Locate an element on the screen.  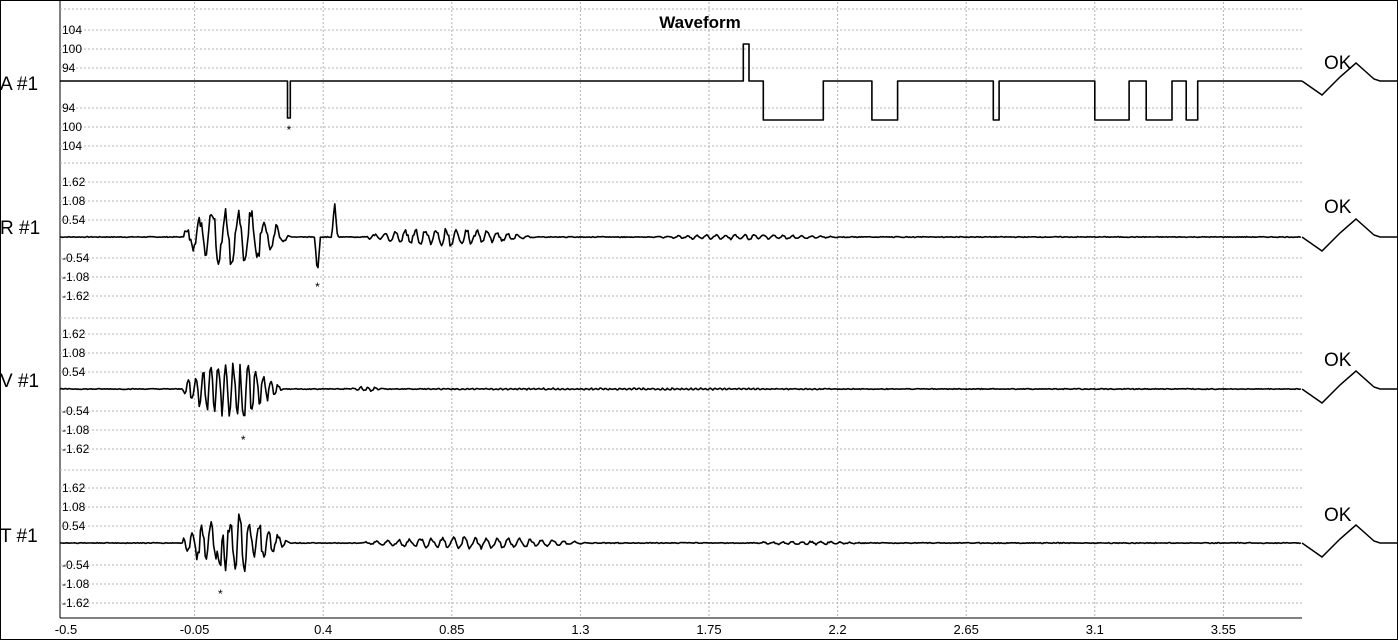
x-axis-ticks: -0.5 -0.05 0.4 0.85 1.3 1.75 2.2 2.65 3.1 3.55 is located at coordinates (645, 629).